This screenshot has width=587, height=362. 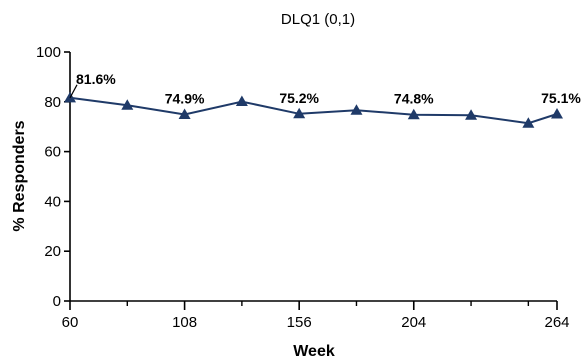 What do you see at coordinates (57, 301) in the screenshot?
I see `y-tick-label: 0` at bounding box center [57, 301].